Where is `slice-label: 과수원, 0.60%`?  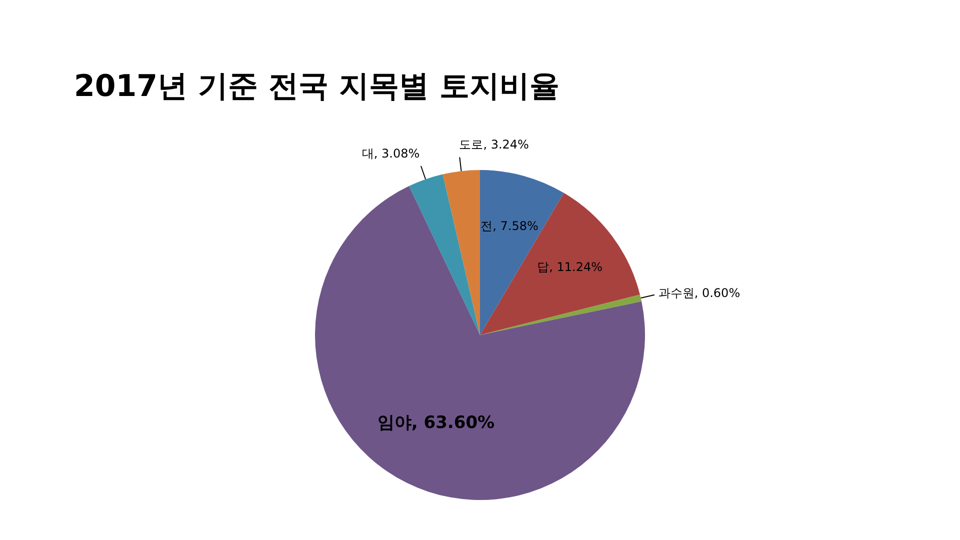 slice-label: 과수원, 0.60% is located at coordinates (699, 293).